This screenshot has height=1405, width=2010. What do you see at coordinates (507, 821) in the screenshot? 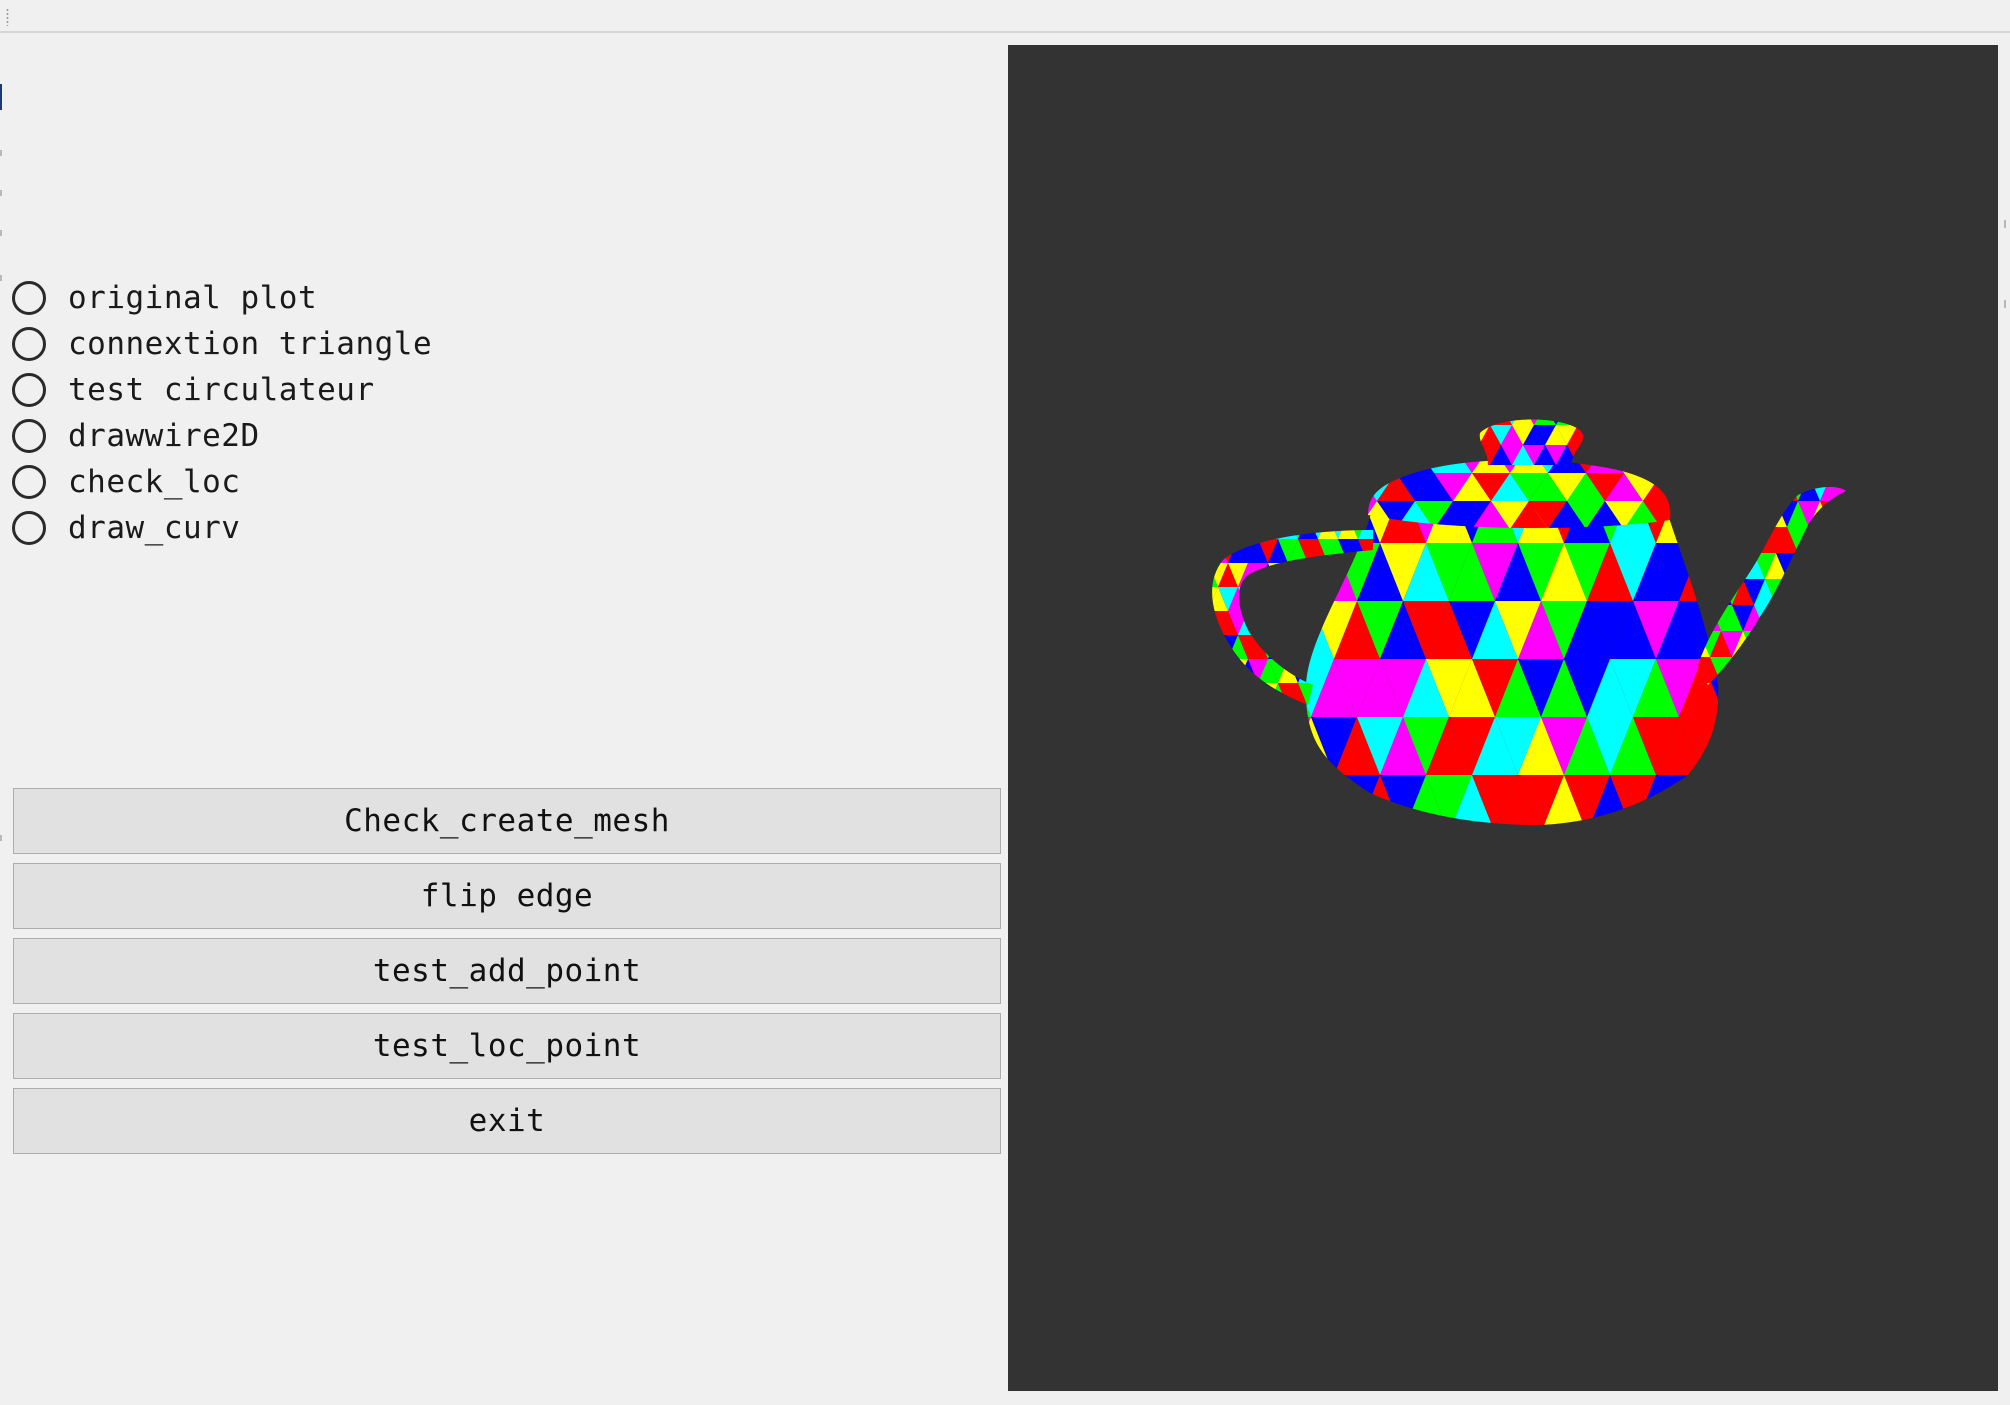
I see `check-create-mesh-button: Check_create_mesh` at bounding box center [507, 821].